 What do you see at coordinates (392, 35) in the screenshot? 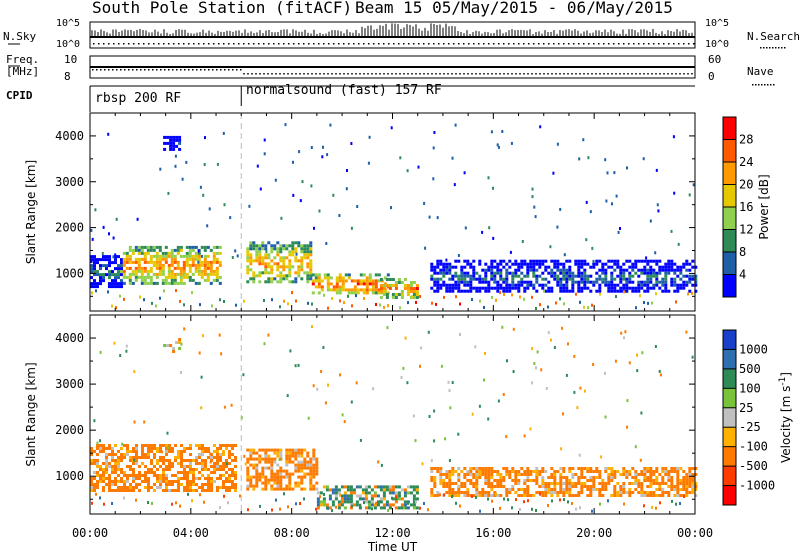
I see `nsky-panel-frame` at bounding box center [392, 35].